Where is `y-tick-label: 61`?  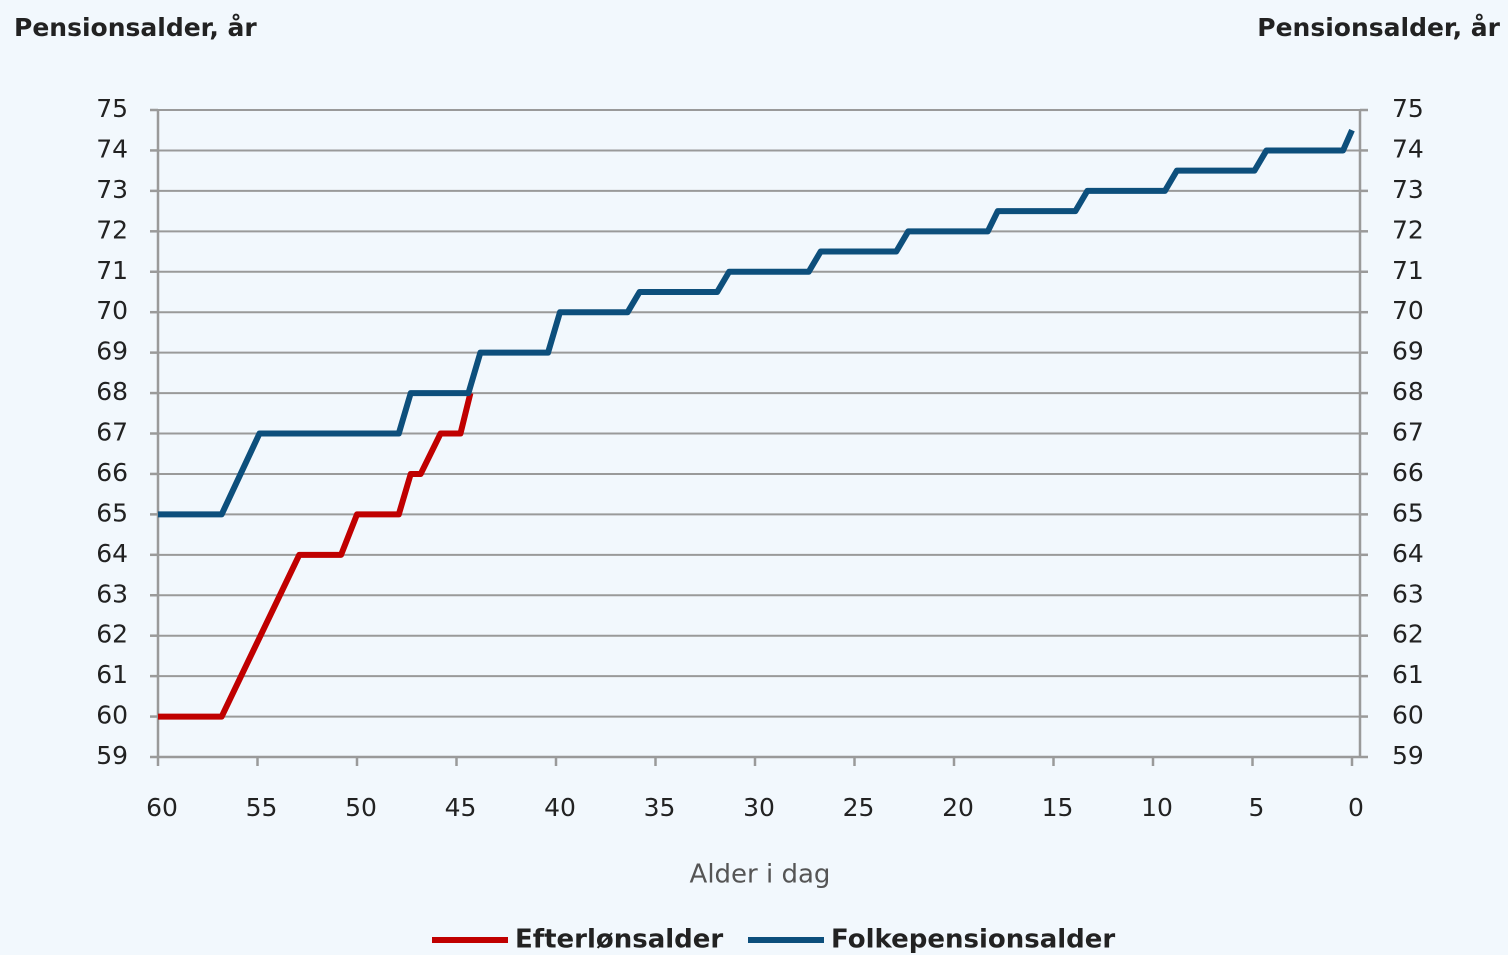 y-tick-label: 61 is located at coordinates (112, 674).